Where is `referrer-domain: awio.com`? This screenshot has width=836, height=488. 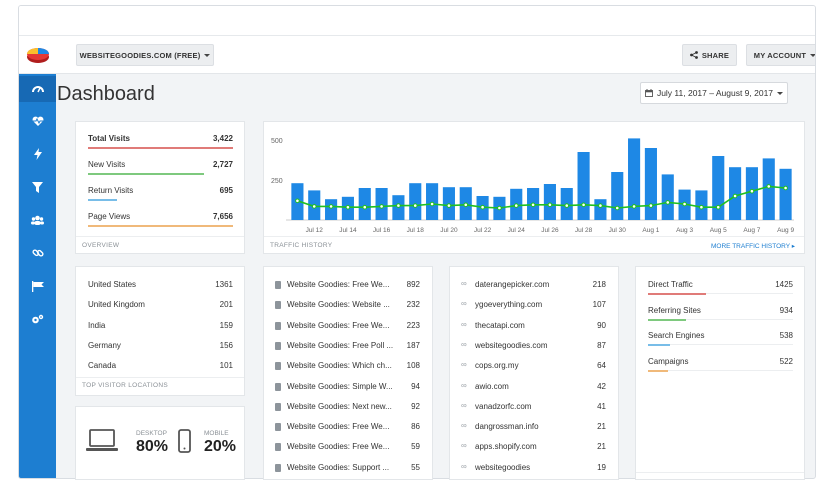 referrer-domain: awio.com is located at coordinates (492, 386).